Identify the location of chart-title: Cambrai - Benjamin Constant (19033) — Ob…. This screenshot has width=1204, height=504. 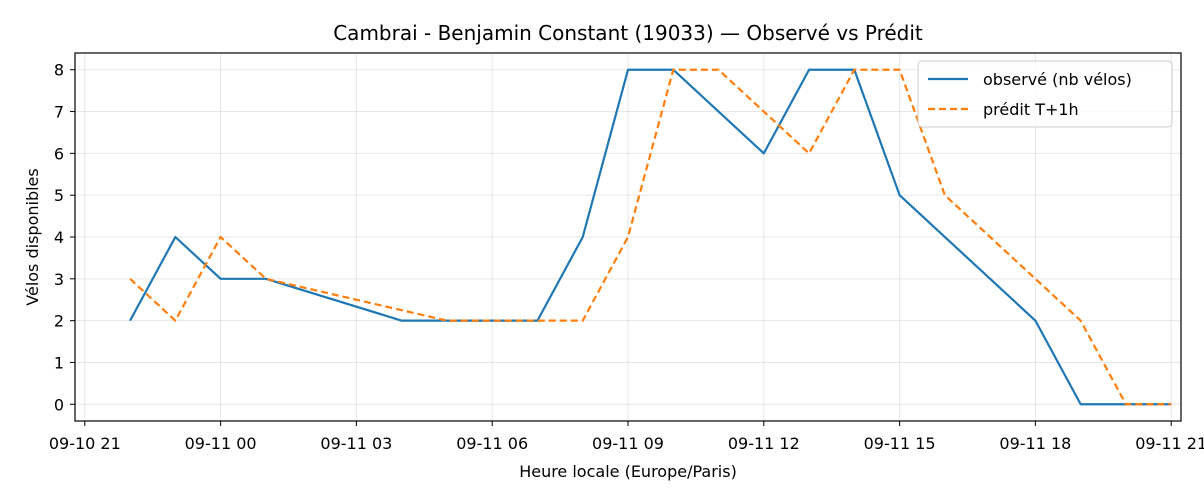
(628, 33).